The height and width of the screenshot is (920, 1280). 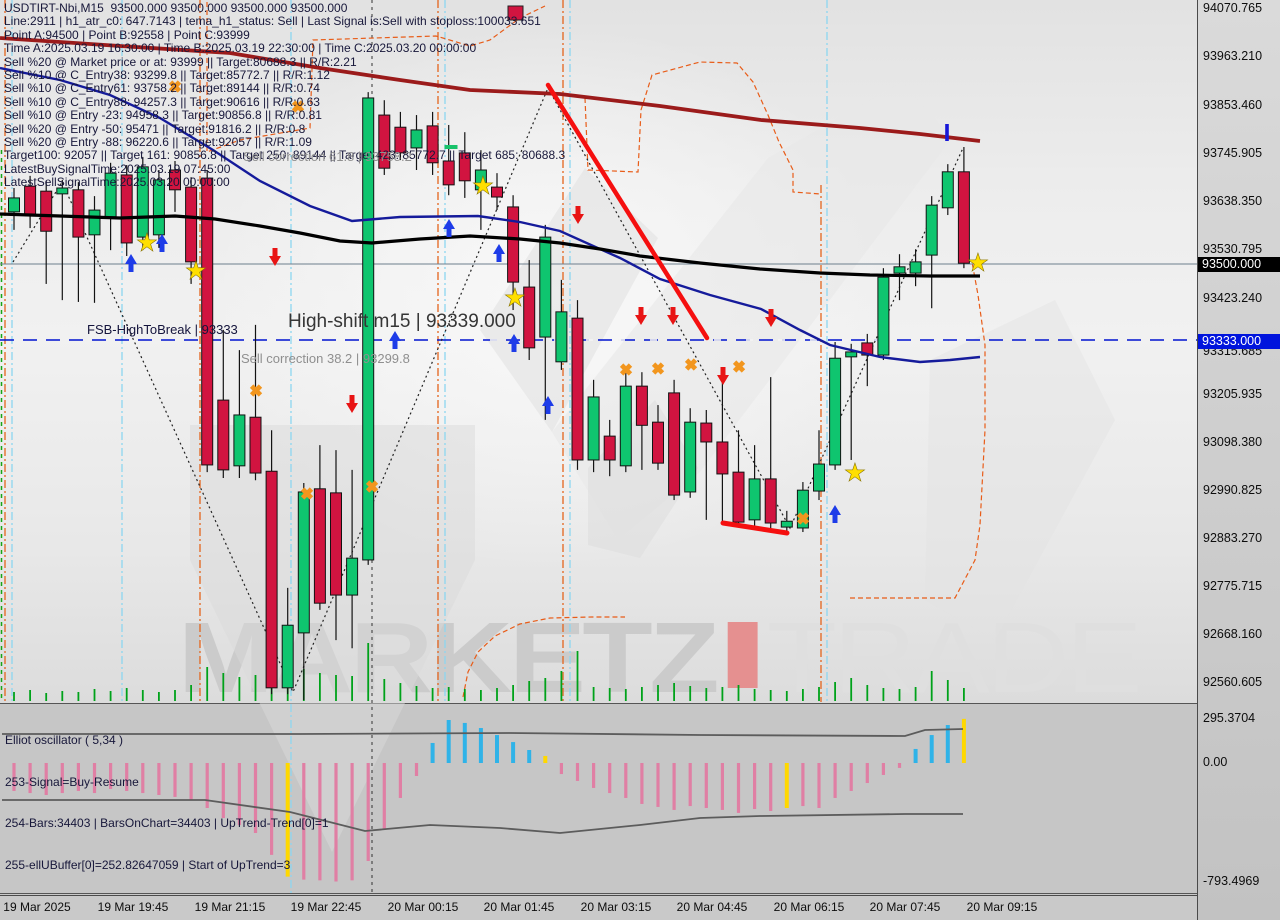 What do you see at coordinates (616, 907) in the screenshot?
I see `time-axis-label: 20 Mar 03:15` at bounding box center [616, 907].